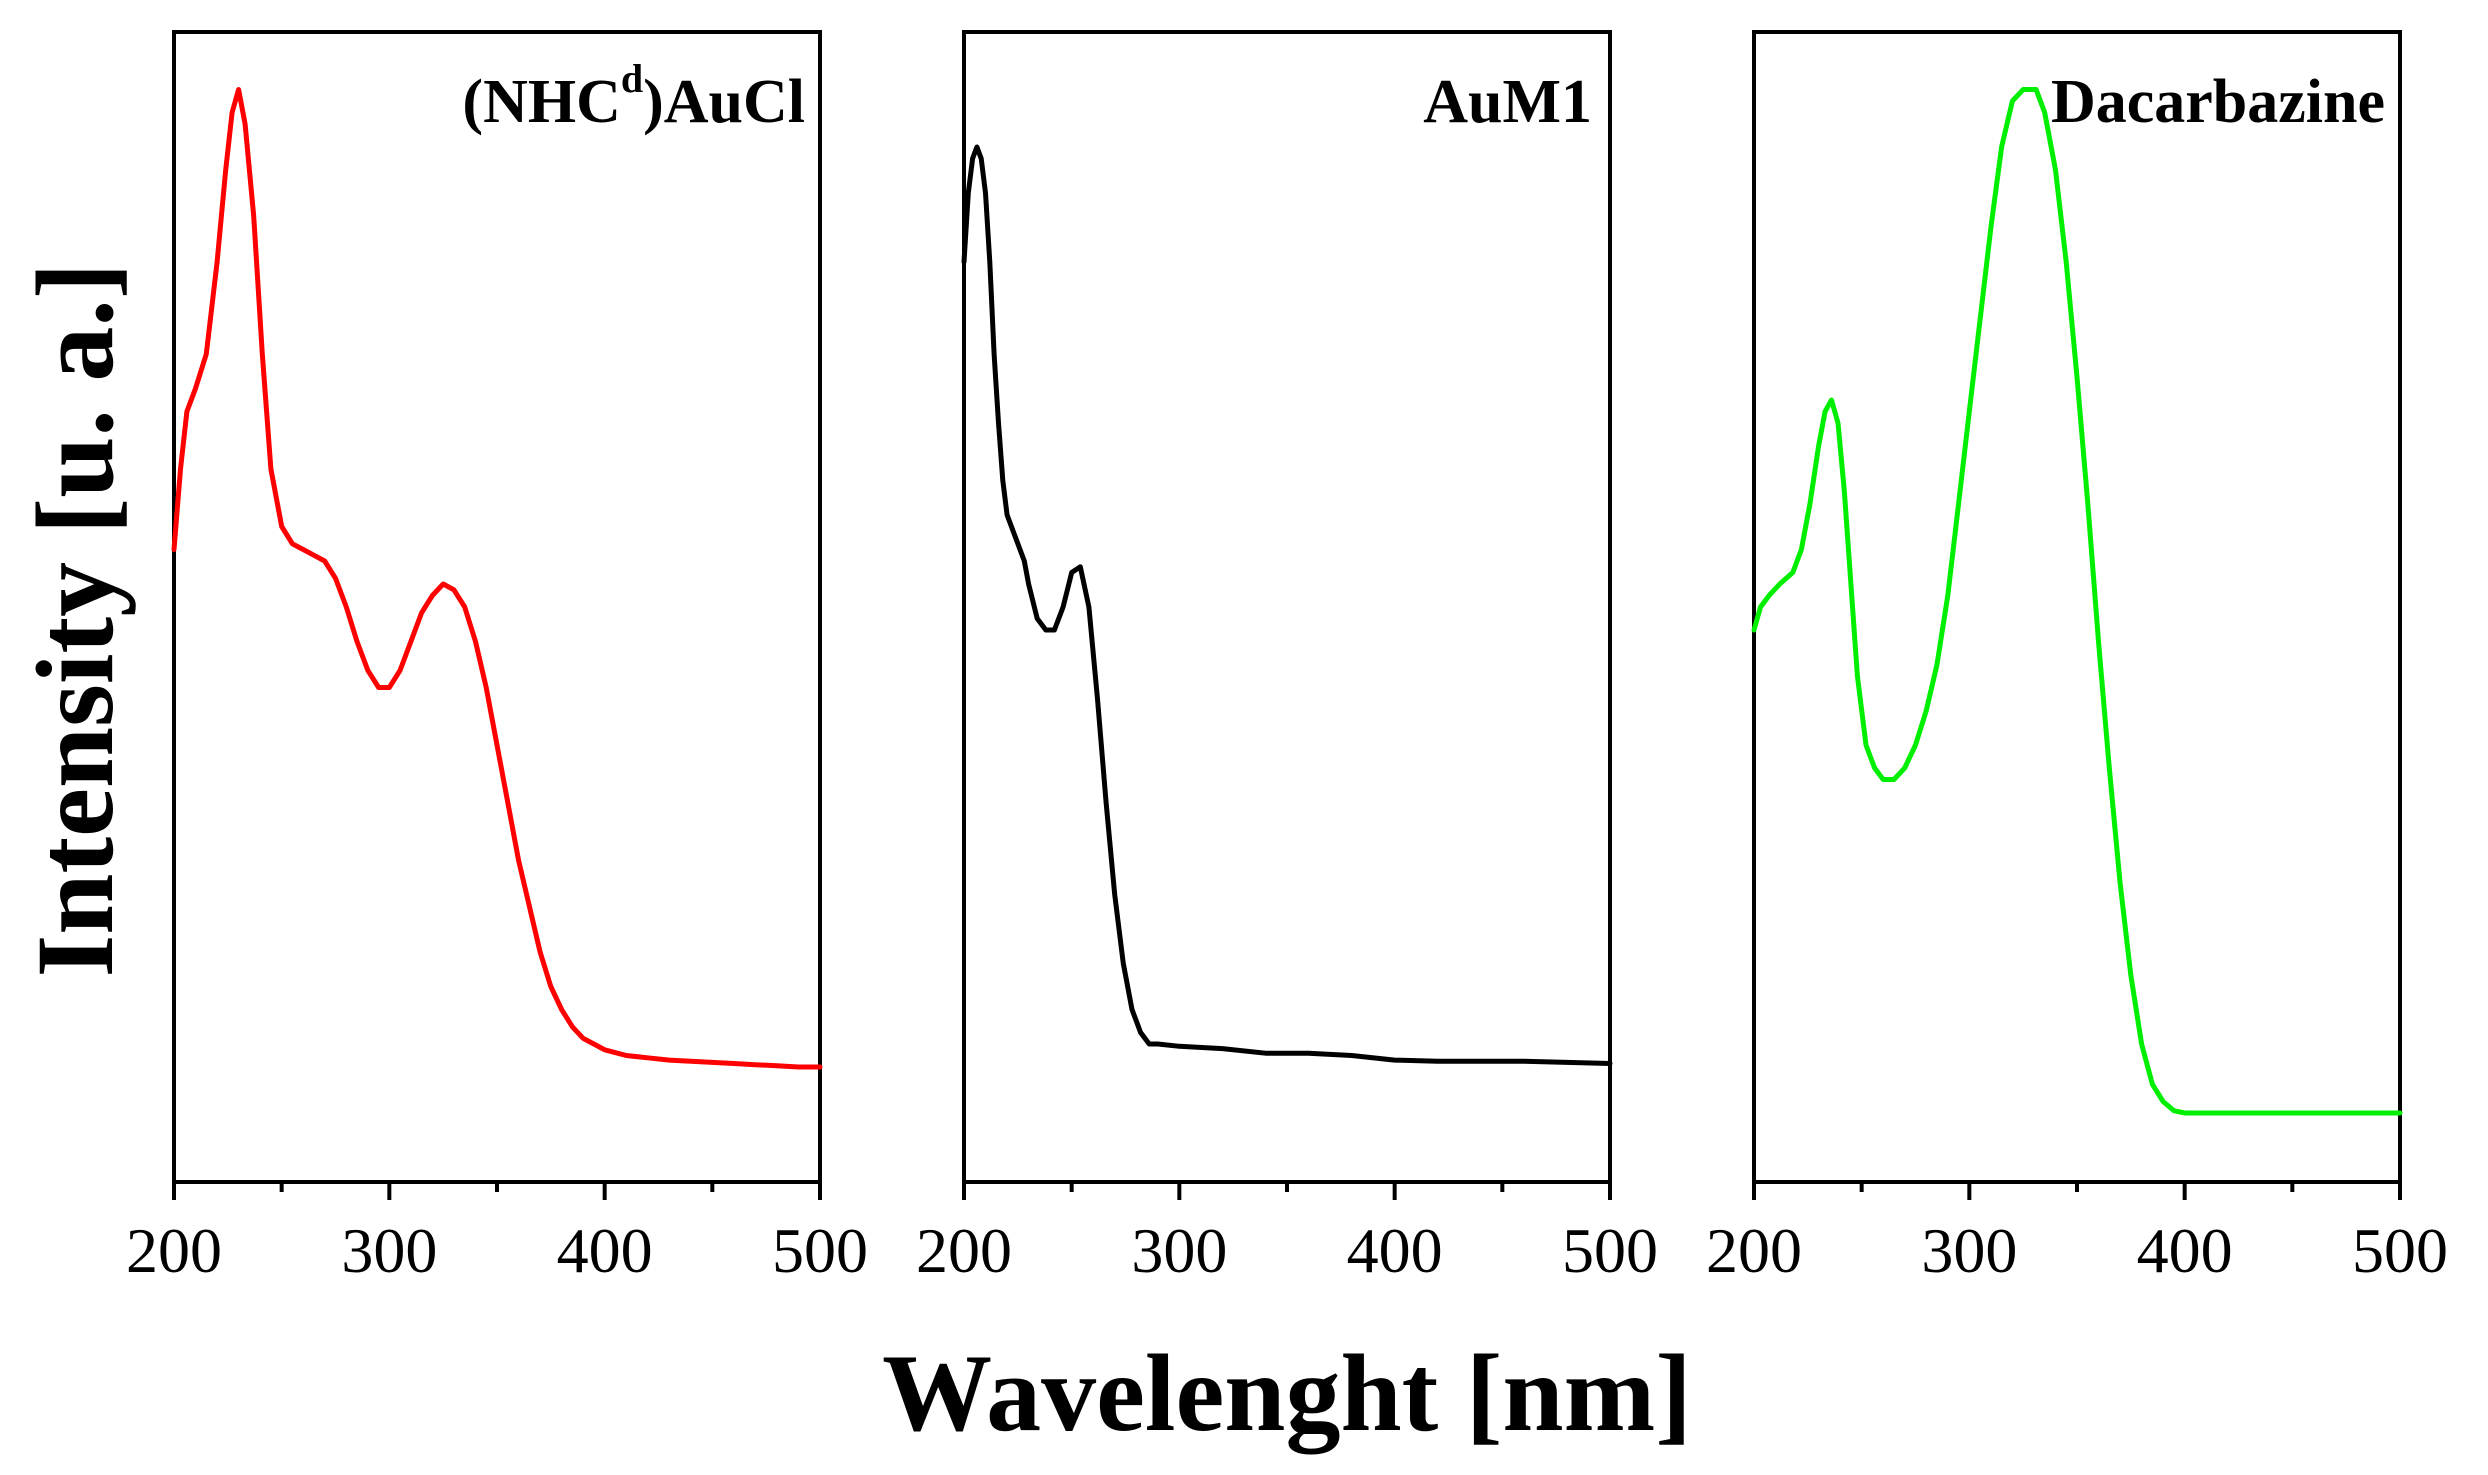 The height and width of the screenshot is (1475, 2488). What do you see at coordinates (1610, 1250) in the screenshot?
I see `panel-2-tick-label: 500` at bounding box center [1610, 1250].